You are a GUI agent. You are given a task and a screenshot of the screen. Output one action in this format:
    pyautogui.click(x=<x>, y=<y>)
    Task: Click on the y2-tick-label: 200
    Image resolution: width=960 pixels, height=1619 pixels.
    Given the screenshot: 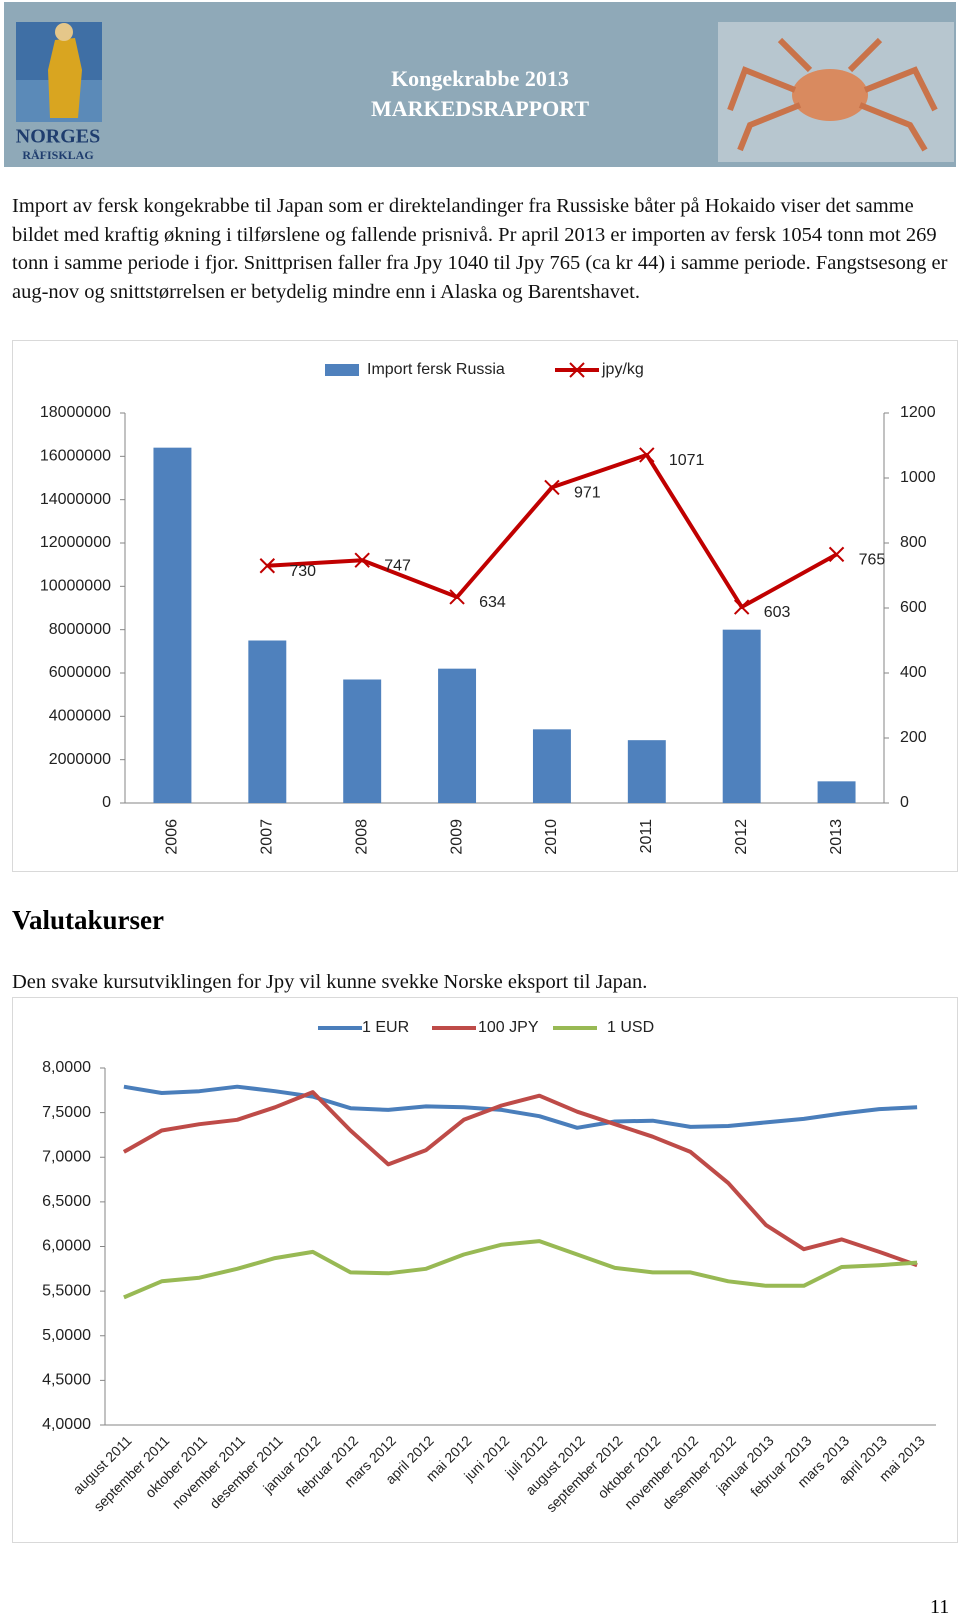 What is the action you would take?
    pyautogui.click(x=913, y=737)
    